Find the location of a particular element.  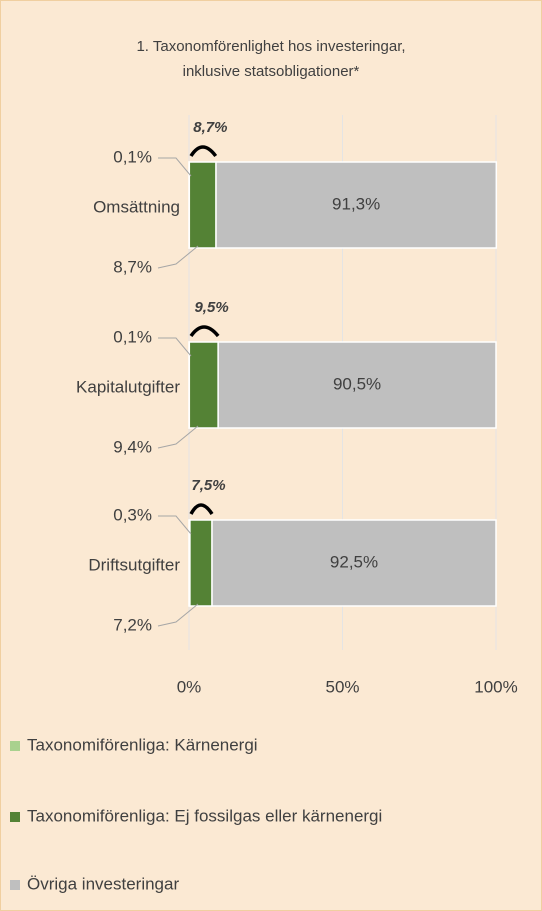

annotation: 7,5% is located at coordinates (208, 485).